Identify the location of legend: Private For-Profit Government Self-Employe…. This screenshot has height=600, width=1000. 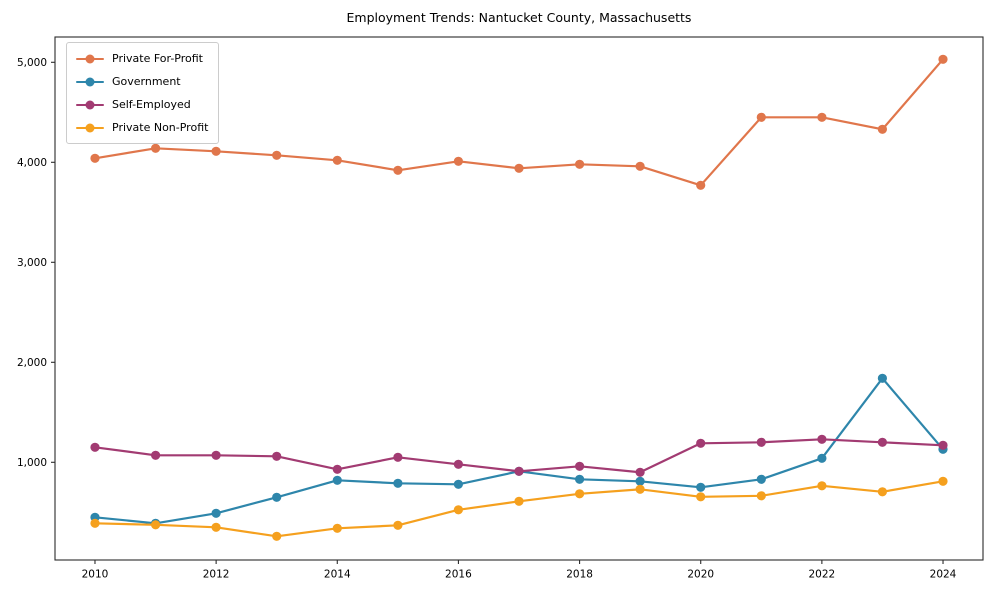
(143, 93).